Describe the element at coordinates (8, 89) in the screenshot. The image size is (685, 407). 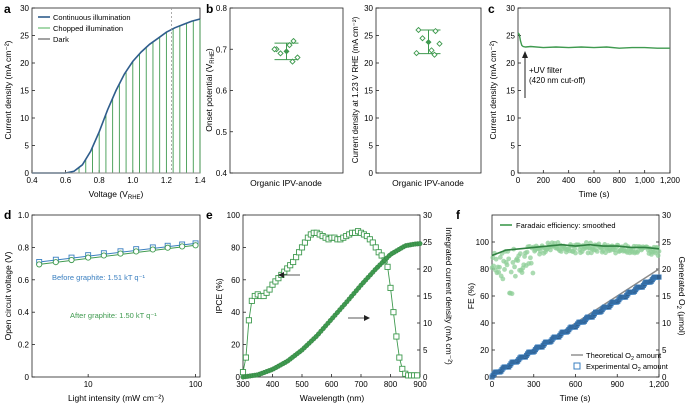
I see `y-axis-label-a: Current density (mA cm⁻²)` at that location.